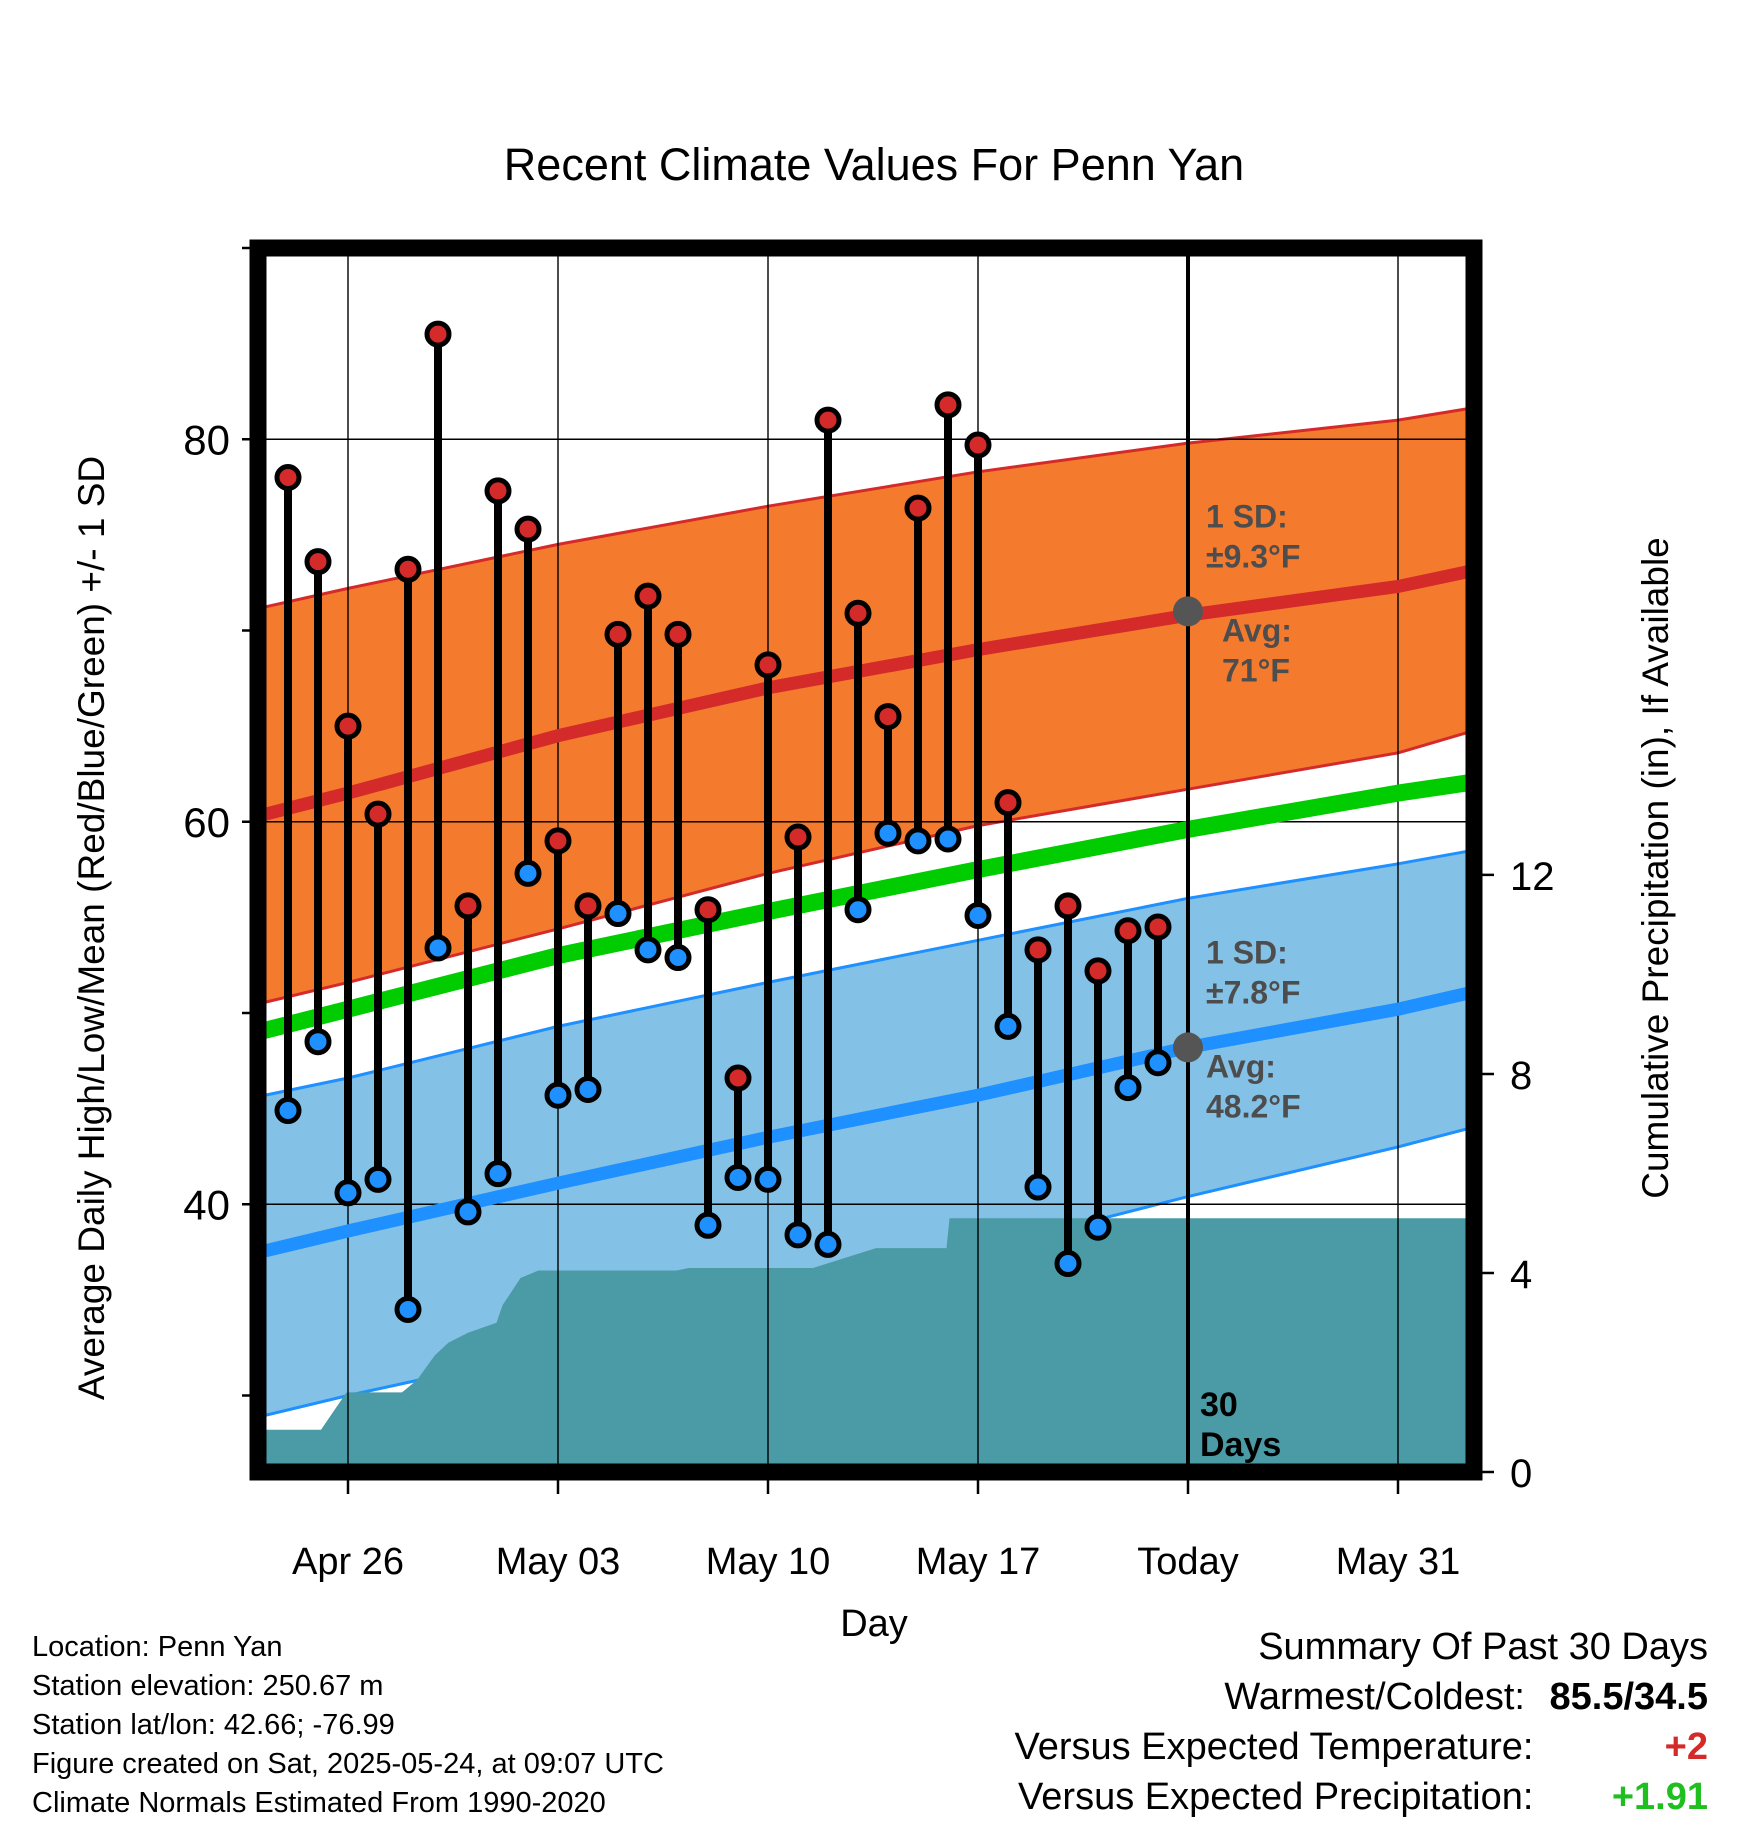  Describe the element at coordinates (866, 973) in the screenshot. I see `low-sd-upper-line` at that location.